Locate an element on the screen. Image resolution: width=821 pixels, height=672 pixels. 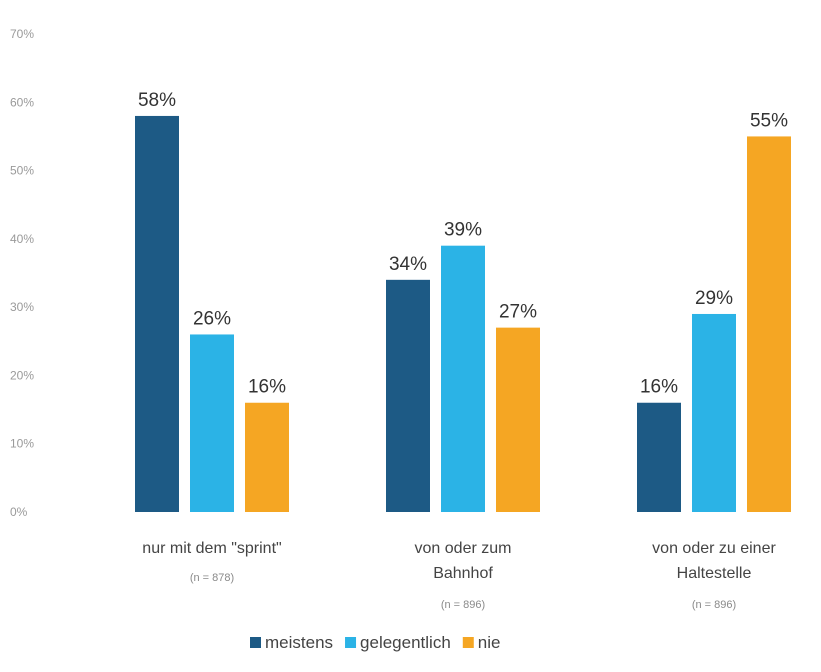
y-tick-label: 40% is located at coordinates (22, 239).